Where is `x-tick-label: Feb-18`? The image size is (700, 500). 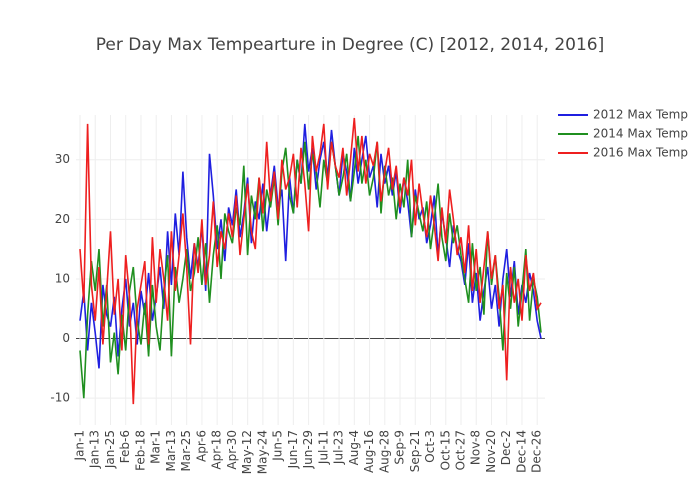
x-tick-label: Feb-18 is located at coordinates (140, 450).